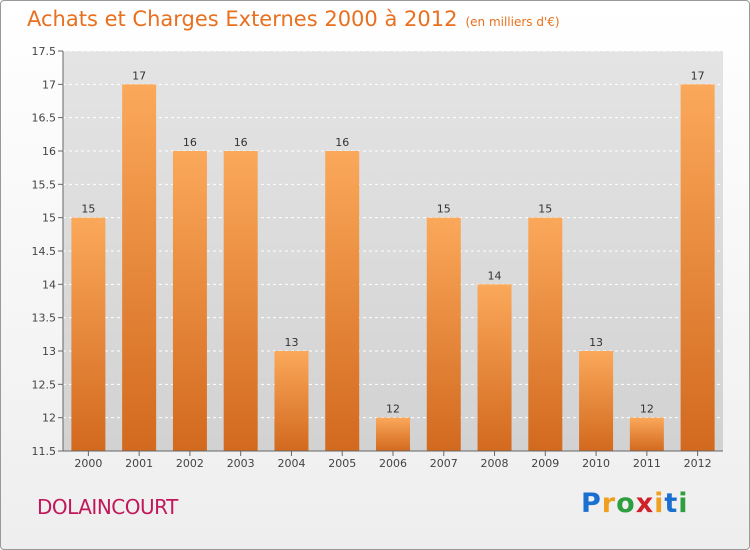  What do you see at coordinates (49, 84) in the screenshot?
I see `y-tick-label: 17` at bounding box center [49, 84].